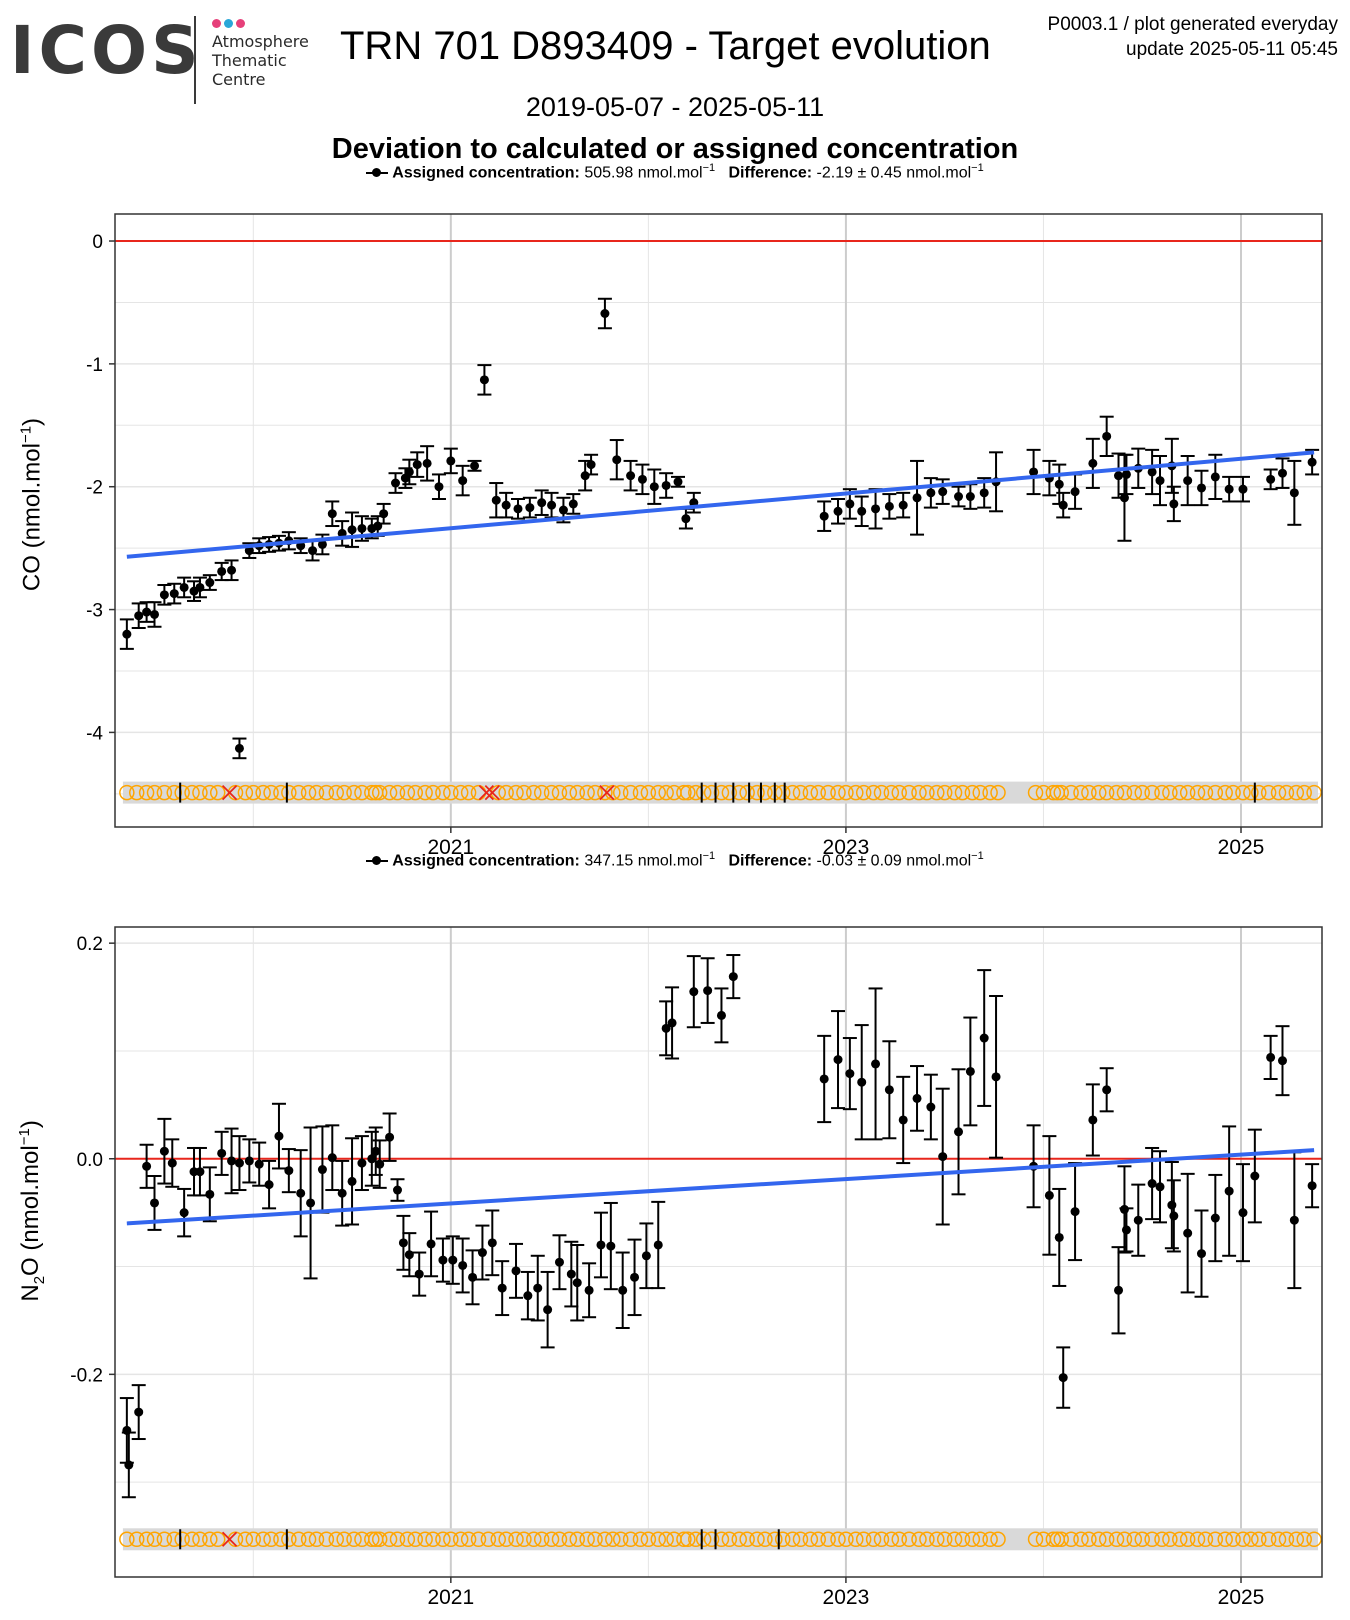 The width and height of the screenshot is (1350, 1620). I want to click on logo-line-1: Atmosphere, so click(260, 41).